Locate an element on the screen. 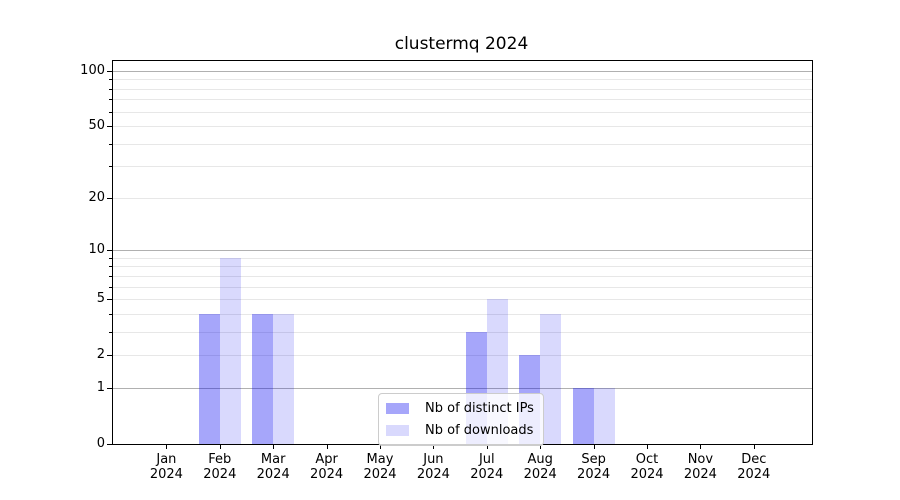  x-tick-apr is located at coordinates (327, 446).